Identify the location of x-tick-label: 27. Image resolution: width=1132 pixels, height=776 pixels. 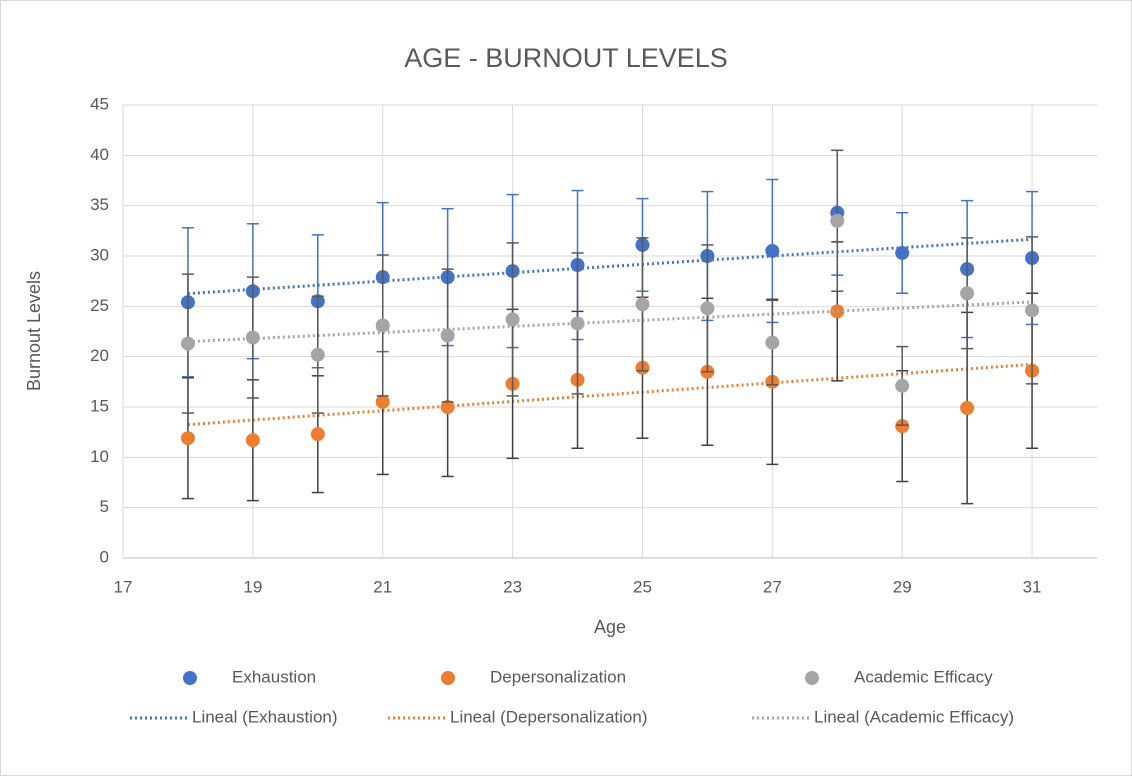
(772, 586).